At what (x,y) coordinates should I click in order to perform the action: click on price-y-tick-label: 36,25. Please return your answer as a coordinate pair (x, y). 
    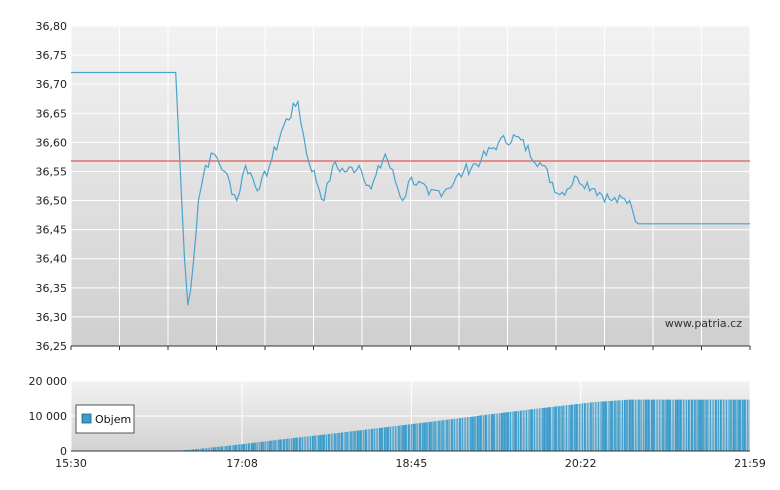
    Looking at the image, I should click on (52, 346).